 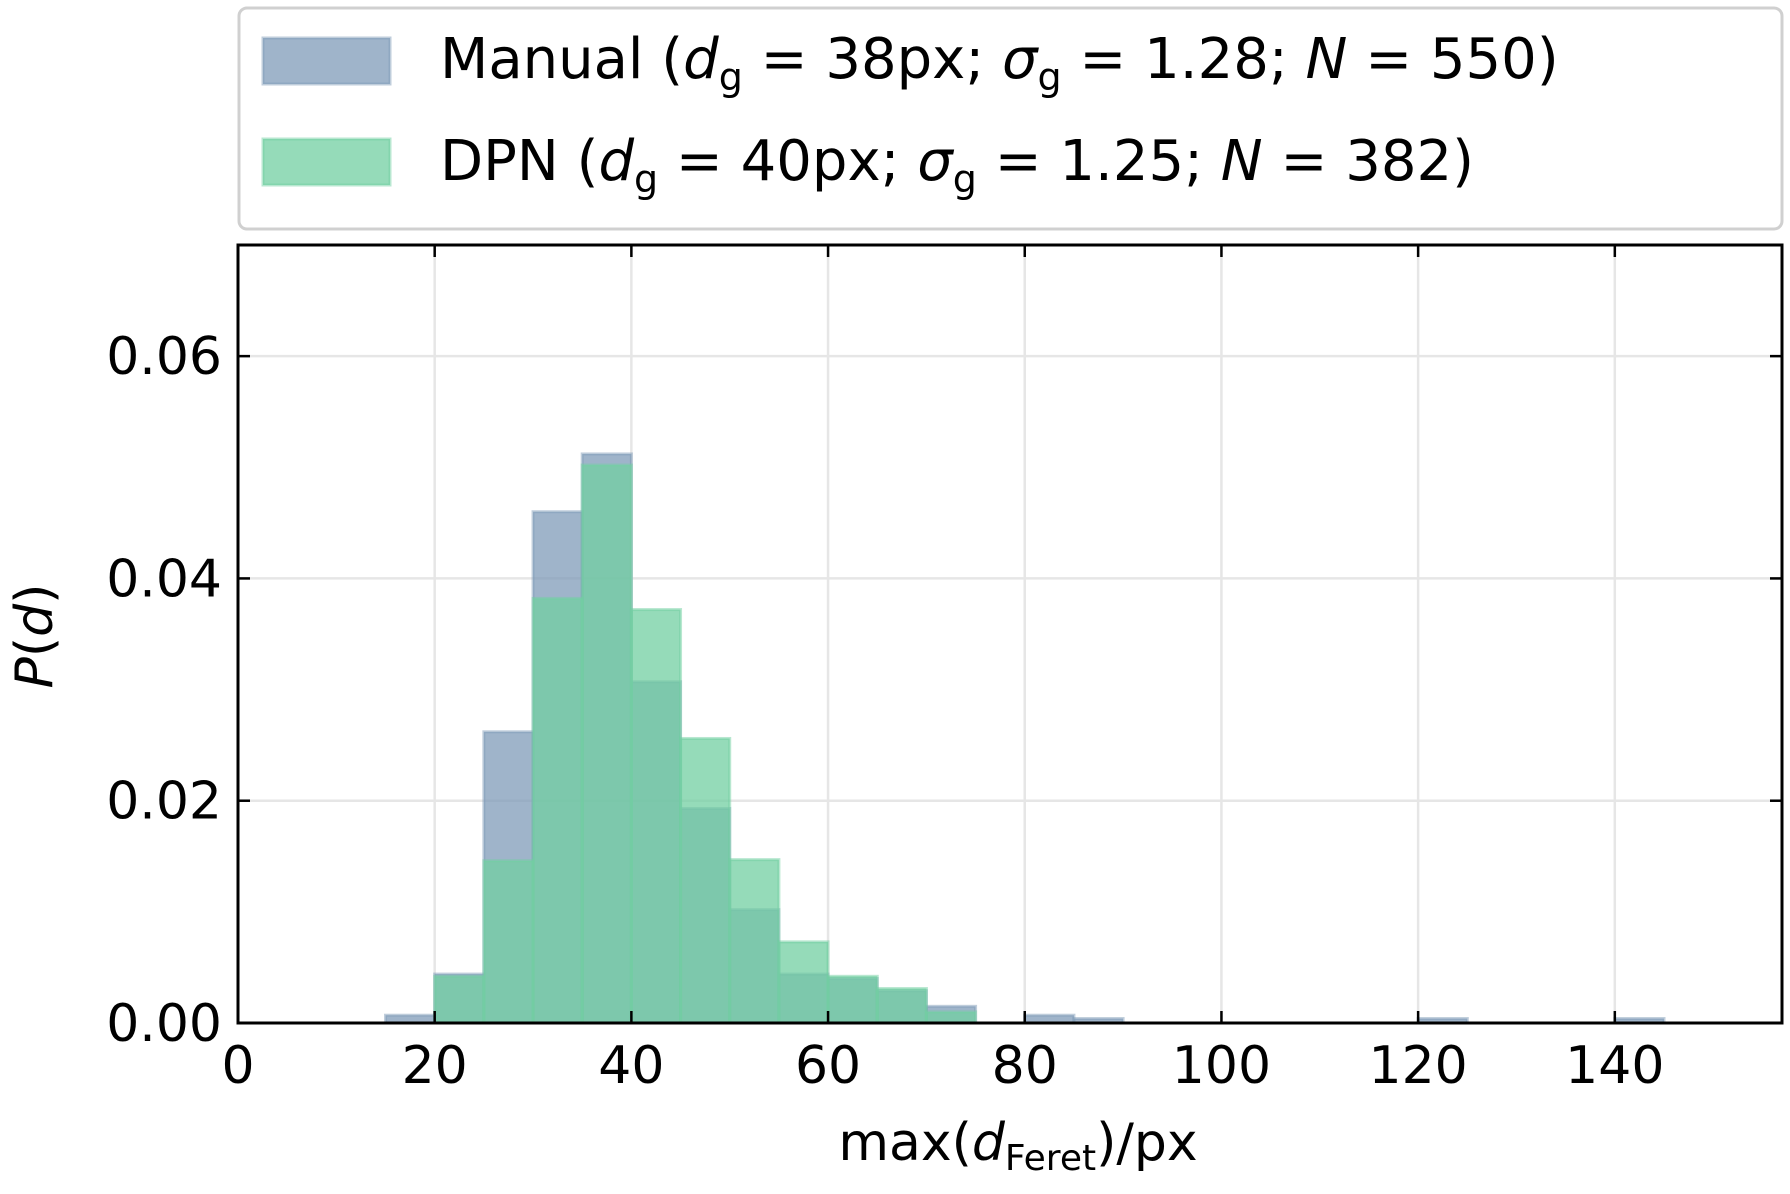 I want to click on x-tick-label: 140, so click(x=1614, y=1066).